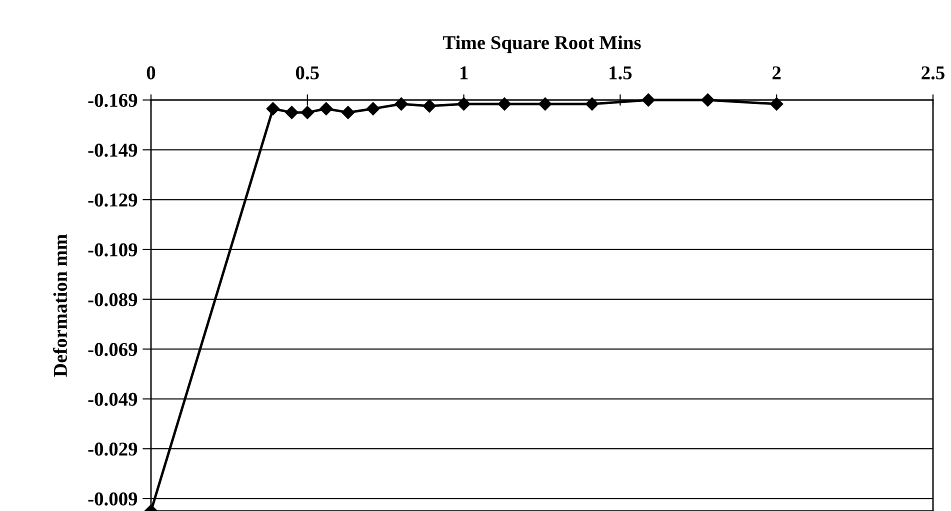 This screenshot has height=511, width=951. What do you see at coordinates (541, 45) in the screenshot?
I see `x-axis-title: Time Square Root Mins` at bounding box center [541, 45].